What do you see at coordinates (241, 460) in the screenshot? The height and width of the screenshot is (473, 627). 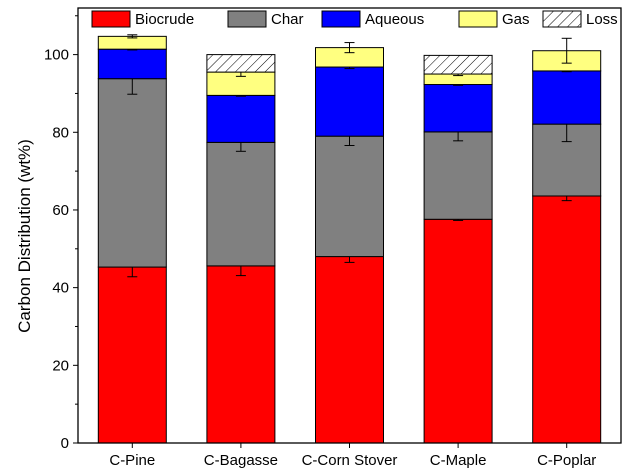 I see `x-tick-label: C-Bagasse` at bounding box center [241, 460].